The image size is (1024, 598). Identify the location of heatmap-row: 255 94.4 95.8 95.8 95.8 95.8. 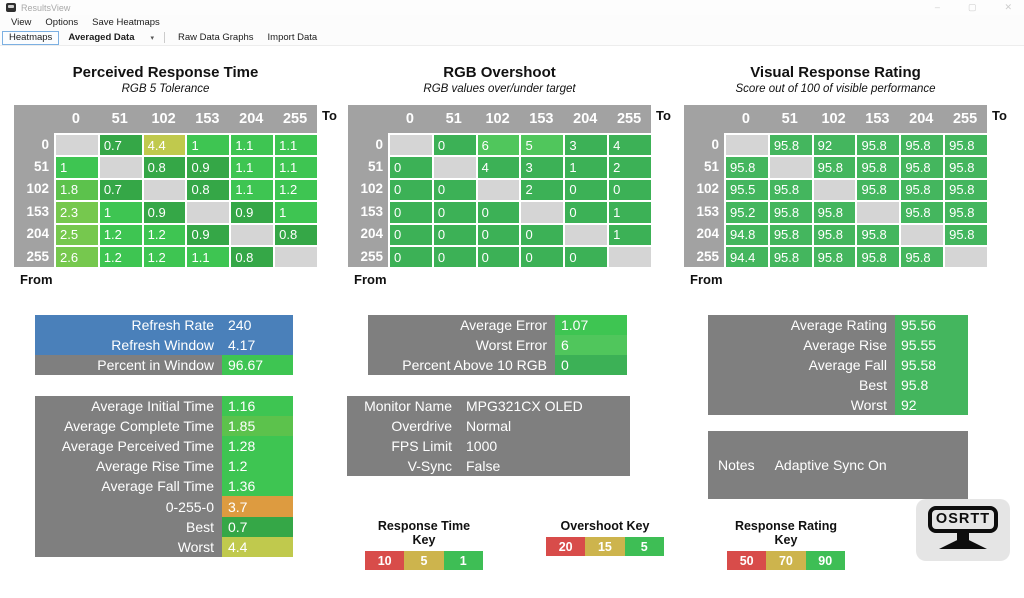
(835, 256).